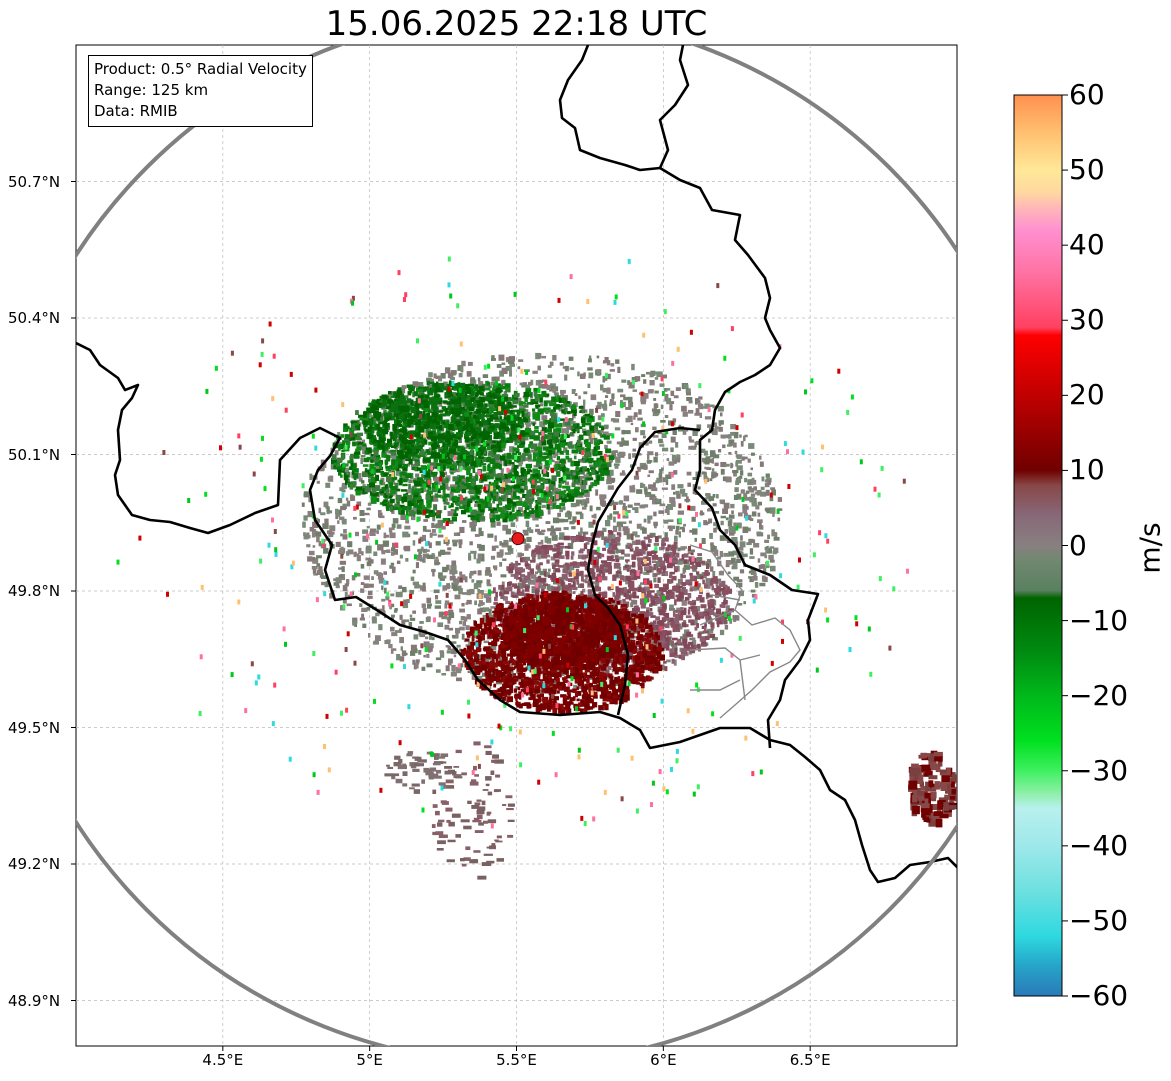 Image resolution: width=1171 pixels, height=1081 pixels. I want to click on colorbar-tick-label: −60, so click(1099, 995).